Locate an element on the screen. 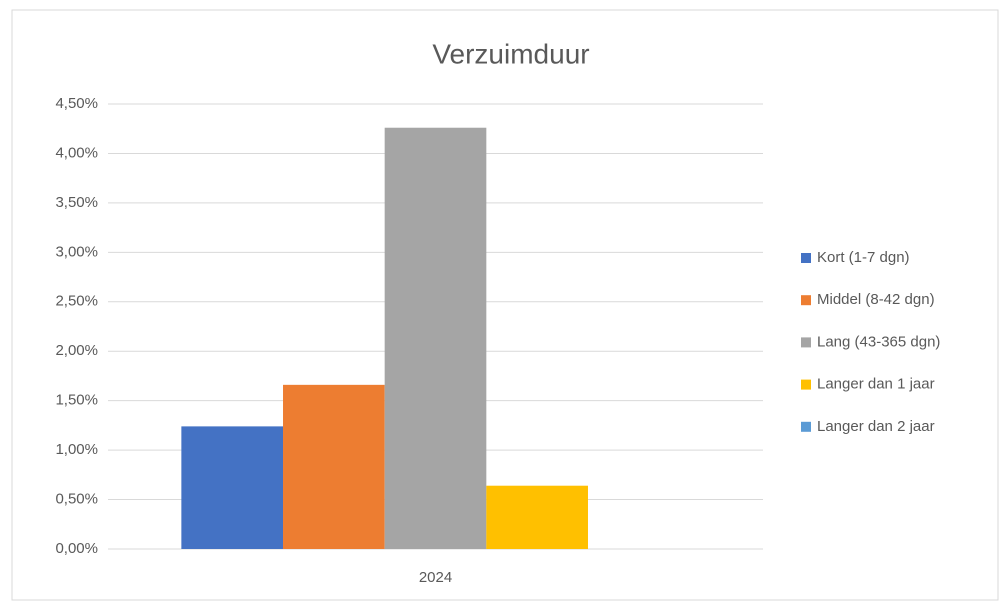 Image resolution: width=999 pixels, height=601 pixels. y-tick-label: 1,00% is located at coordinates (76, 449).